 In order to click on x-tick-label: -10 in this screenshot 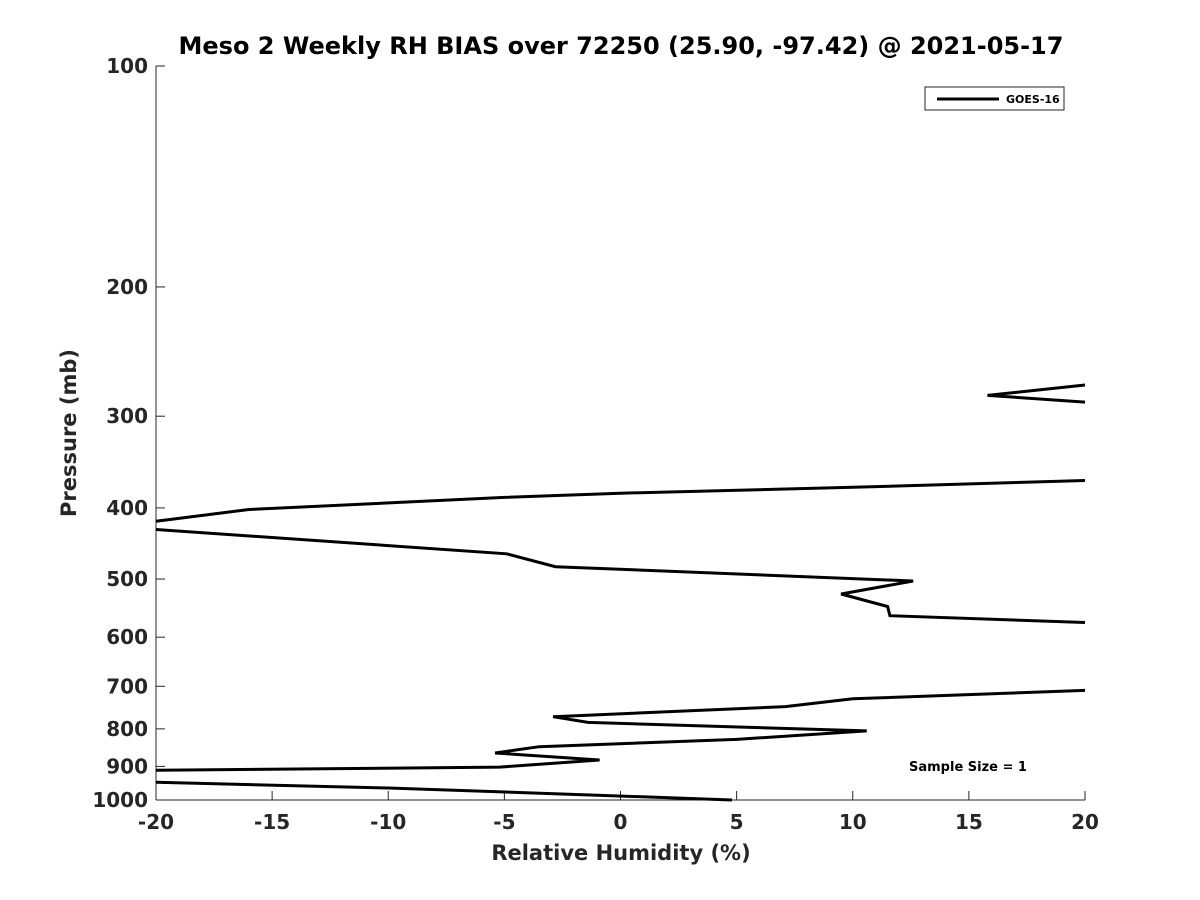, I will do `click(388, 822)`.